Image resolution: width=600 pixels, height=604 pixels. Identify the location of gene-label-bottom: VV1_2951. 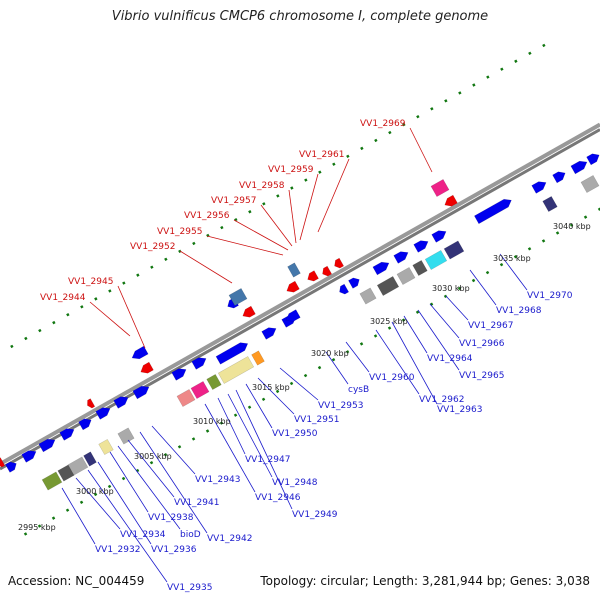
(316, 420).